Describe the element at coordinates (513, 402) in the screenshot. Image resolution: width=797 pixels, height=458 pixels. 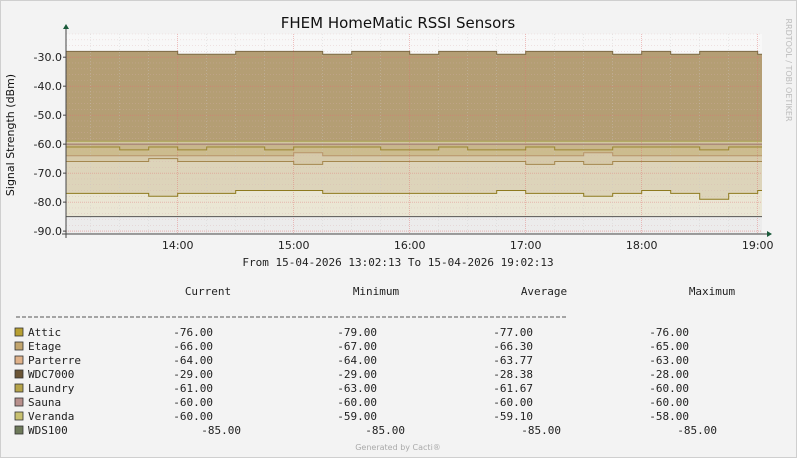
I see `legend-average-value: -60.00` at that location.